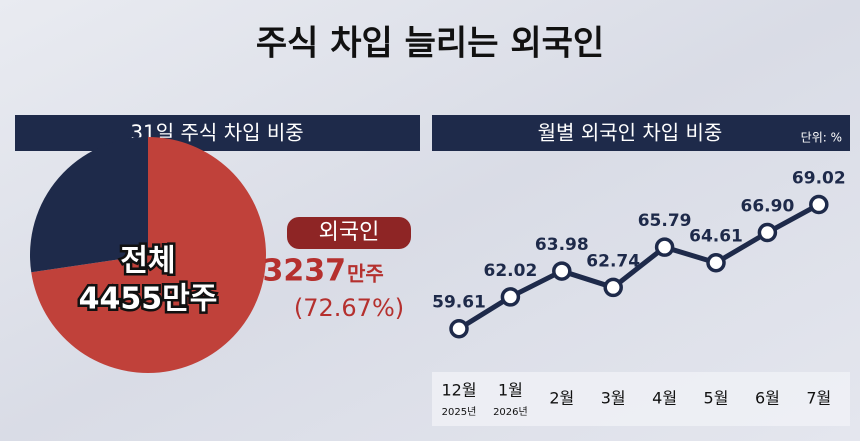 The image size is (860, 441). Describe the element at coordinates (430, 44) in the screenshot. I see `page-title: 주식 차입 늘리는 외국인` at that location.